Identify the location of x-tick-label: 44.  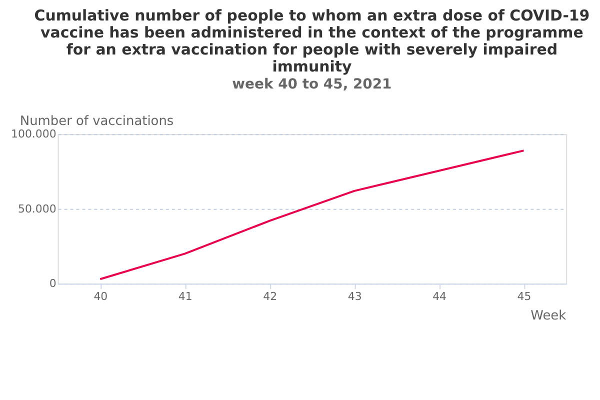
(439, 297).